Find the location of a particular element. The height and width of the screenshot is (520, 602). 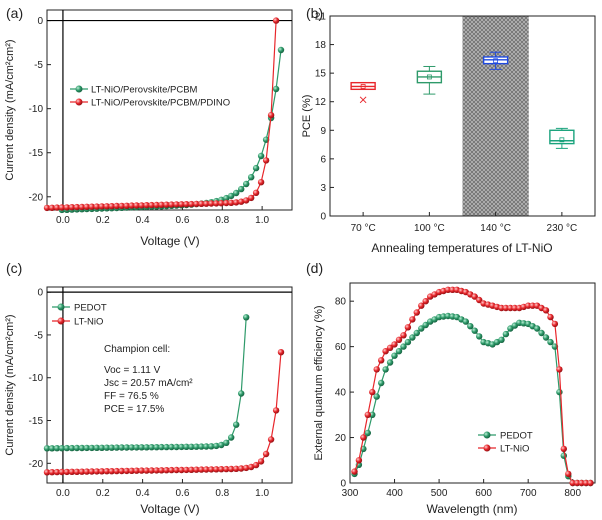

annotation-line-1: Champion cell: is located at coordinates (137, 349).